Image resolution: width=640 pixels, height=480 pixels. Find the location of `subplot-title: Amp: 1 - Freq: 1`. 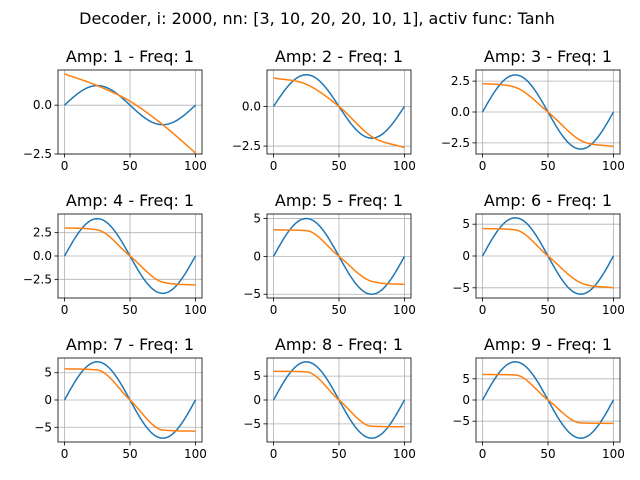

subplot-title: Amp: 1 - Freq: 1 is located at coordinates (130, 56).